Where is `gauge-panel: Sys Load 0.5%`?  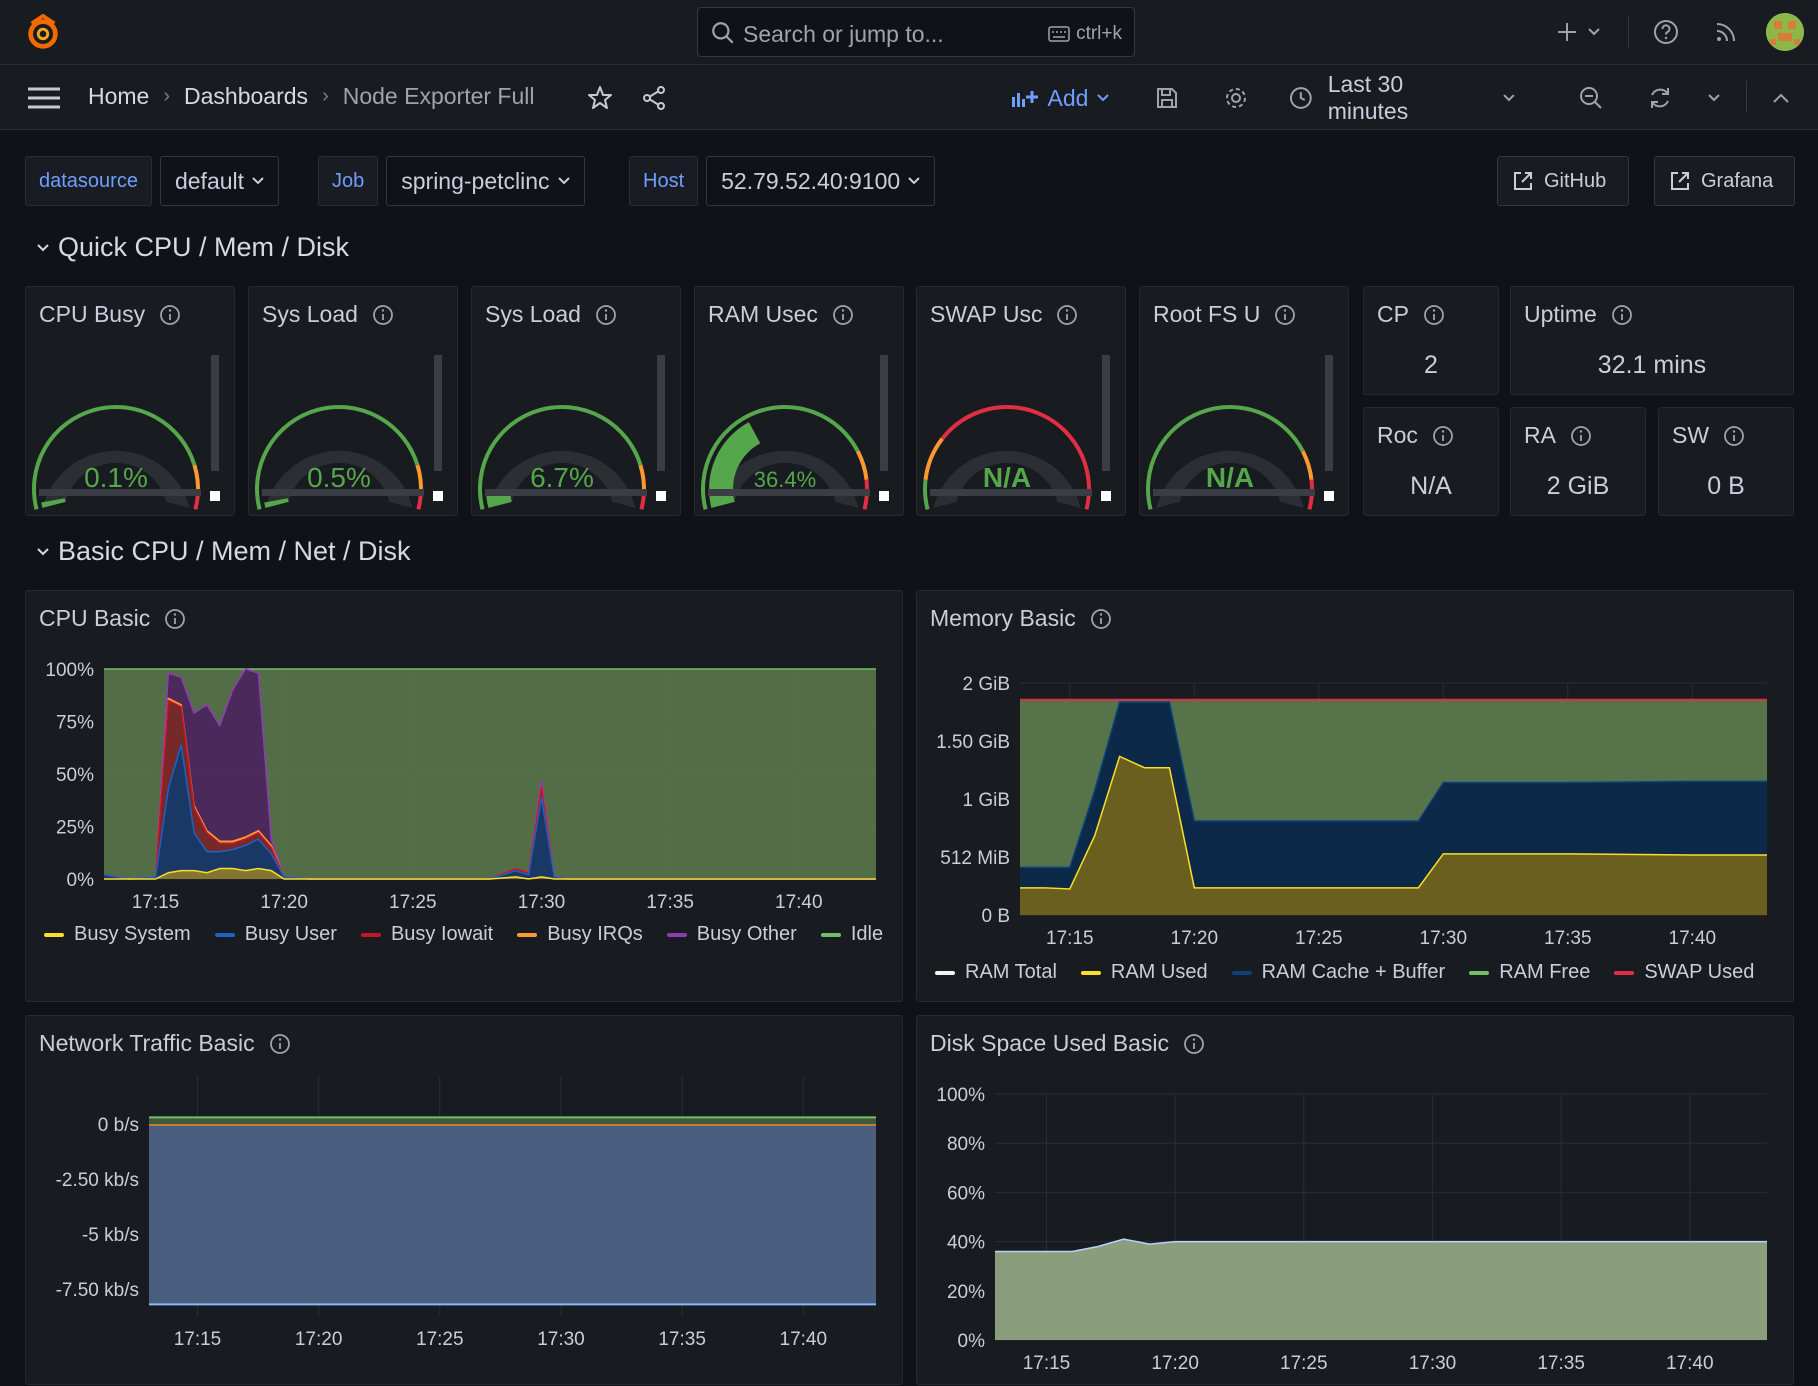 gauge-panel: Sys Load 0.5% is located at coordinates (353, 401).